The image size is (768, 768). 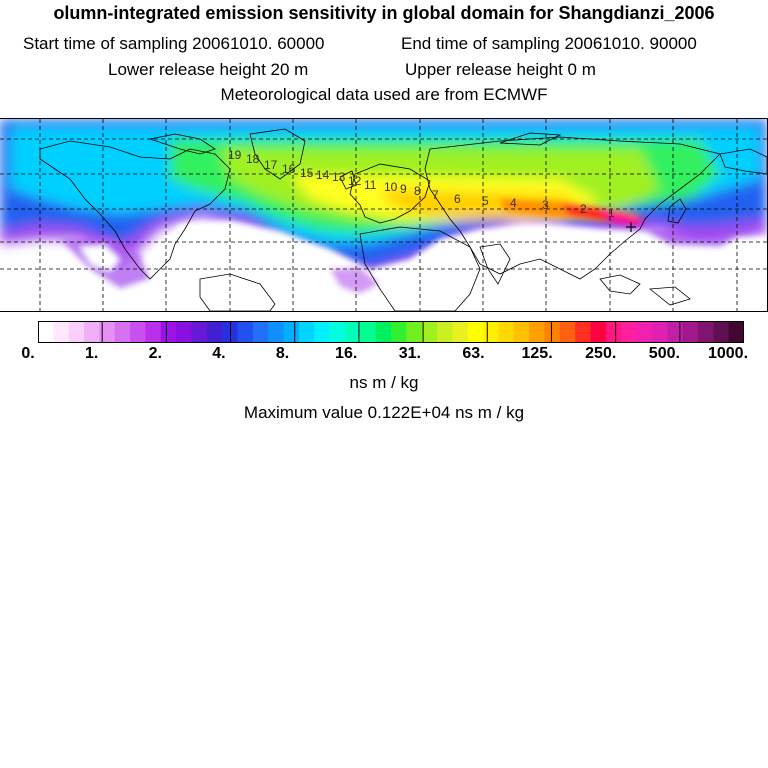 What do you see at coordinates (289, 169) in the screenshot?
I see `trajectory-day-label: 16` at bounding box center [289, 169].